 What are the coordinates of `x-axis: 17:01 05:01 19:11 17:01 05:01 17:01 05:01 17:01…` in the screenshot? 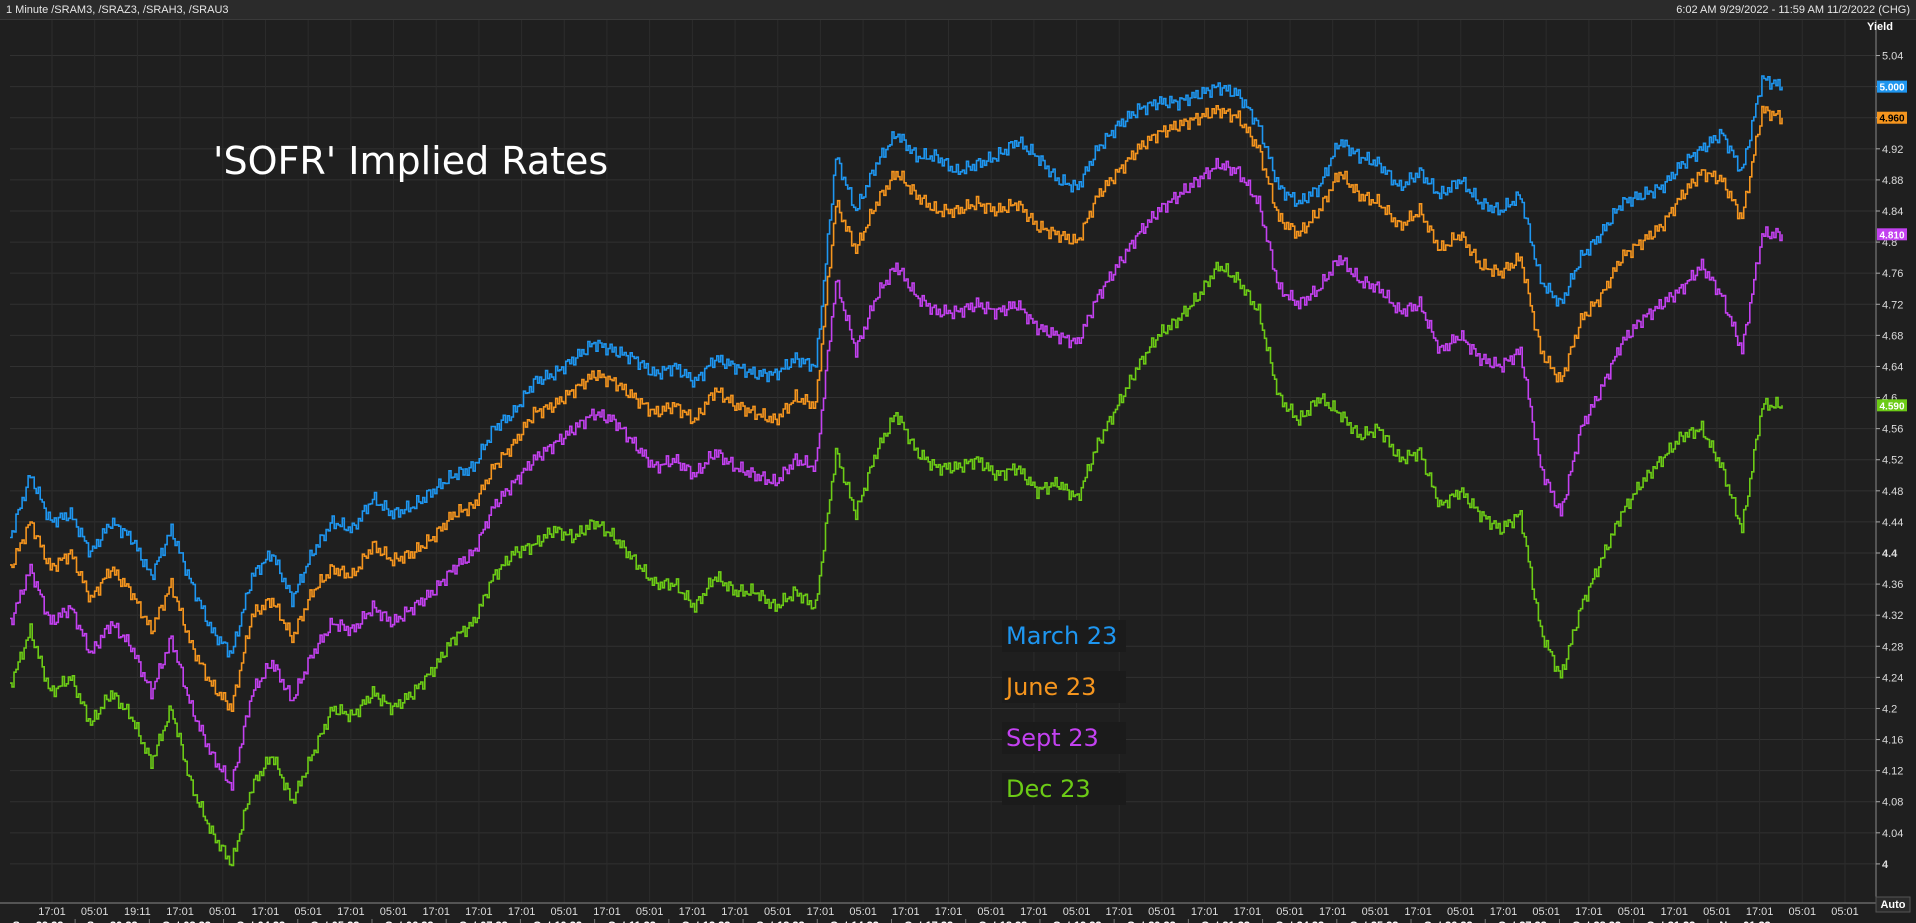 It's located at (938, 912).